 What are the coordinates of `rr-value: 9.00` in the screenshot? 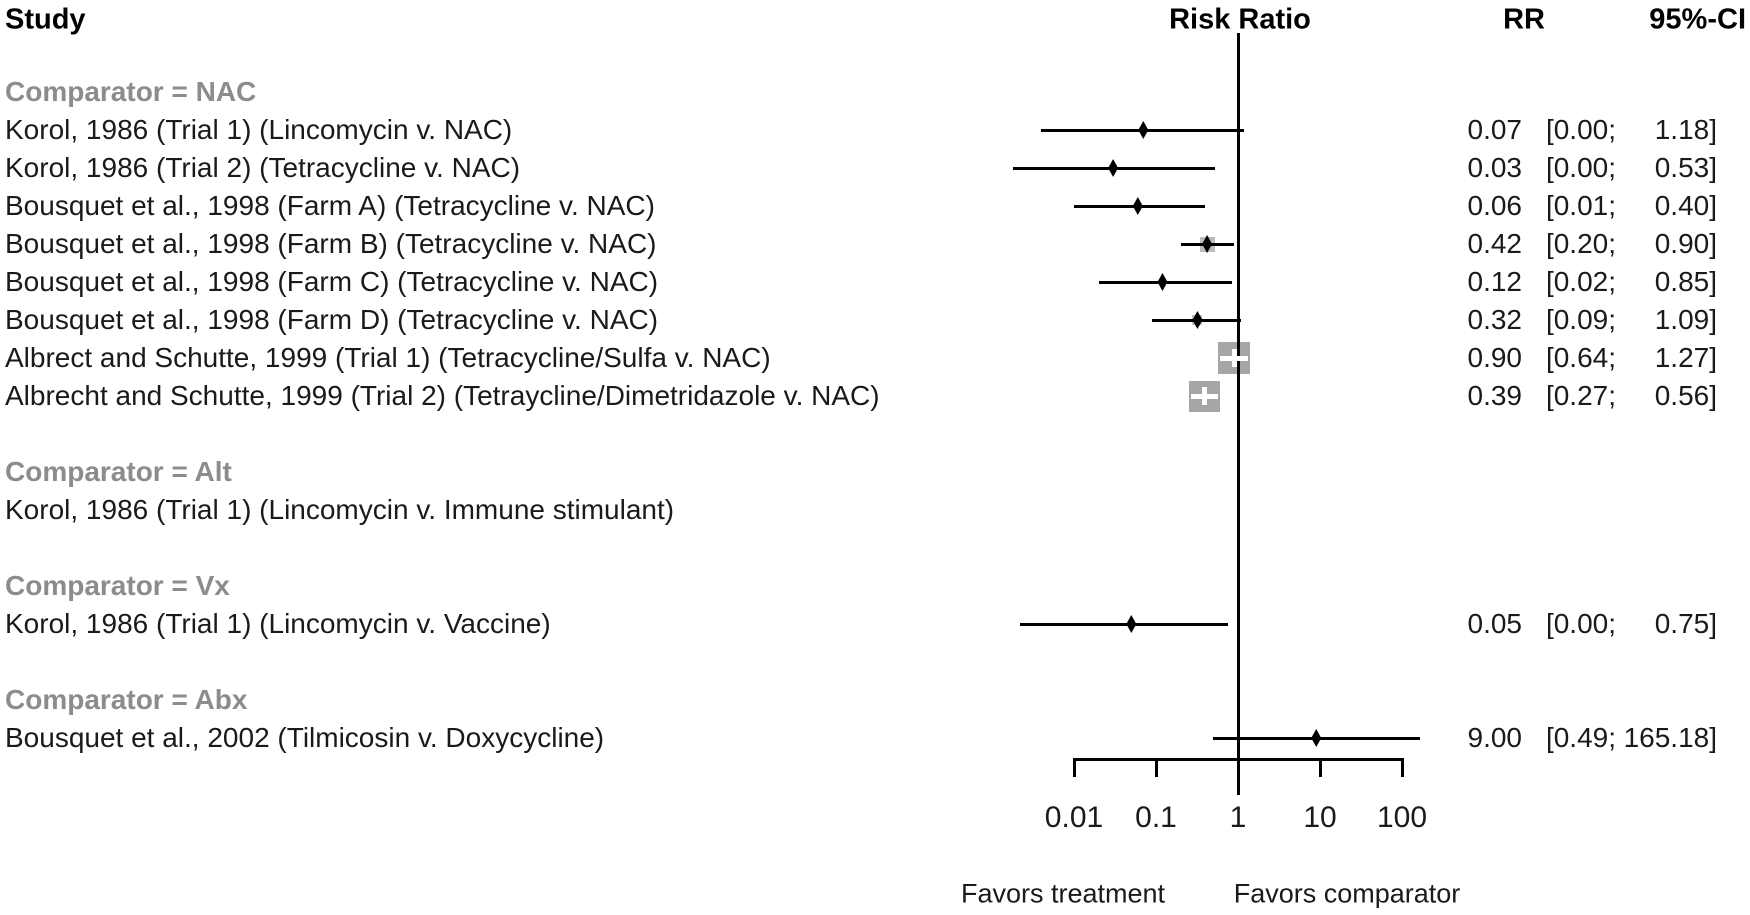 It's located at (1495, 737).